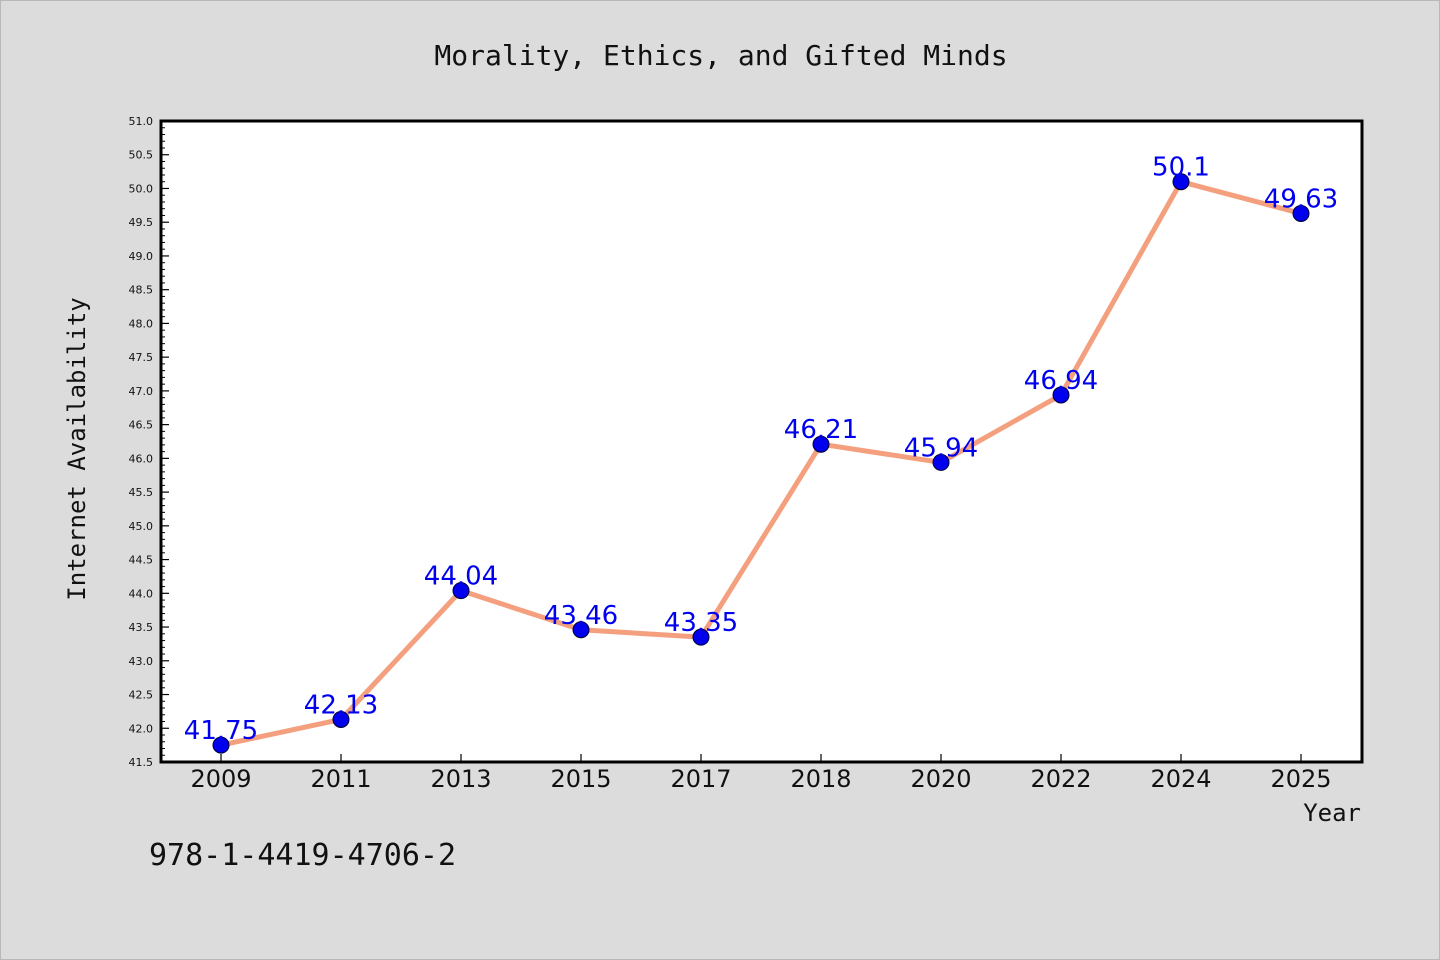 This screenshot has height=960, width=1440. Describe the element at coordinates (141, 222) in the screenshot. I see `y-tick-label: 49.5` at that location.